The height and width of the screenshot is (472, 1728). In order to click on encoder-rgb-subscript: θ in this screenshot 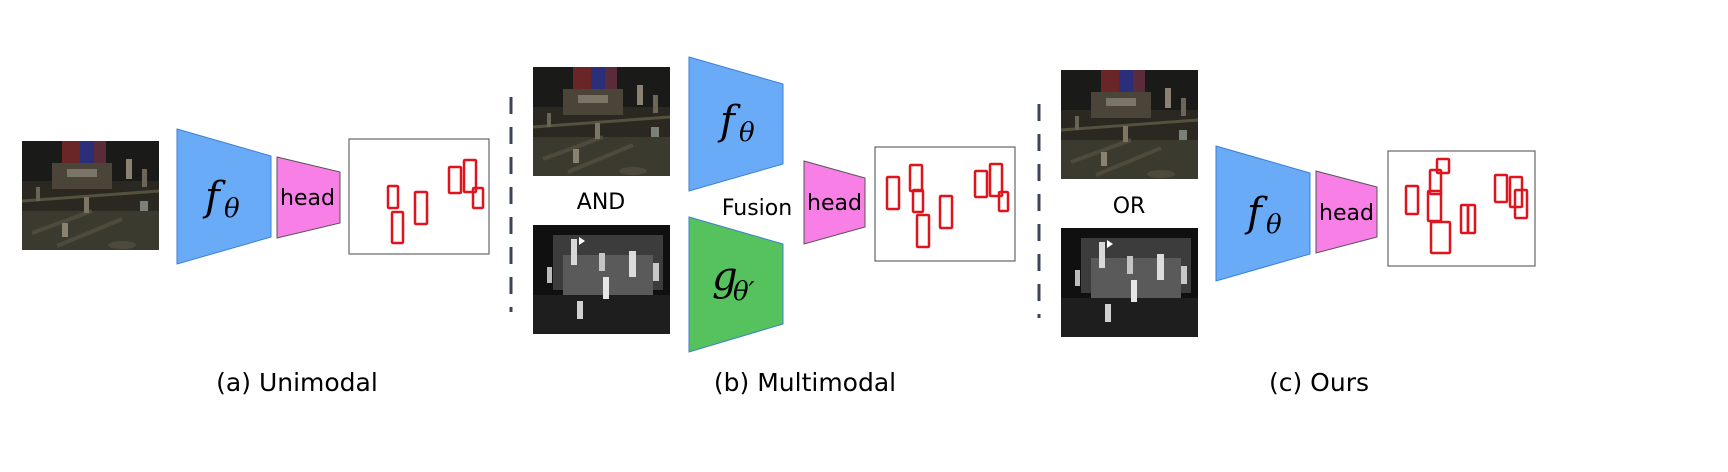, I will do `click(747, 133)`.